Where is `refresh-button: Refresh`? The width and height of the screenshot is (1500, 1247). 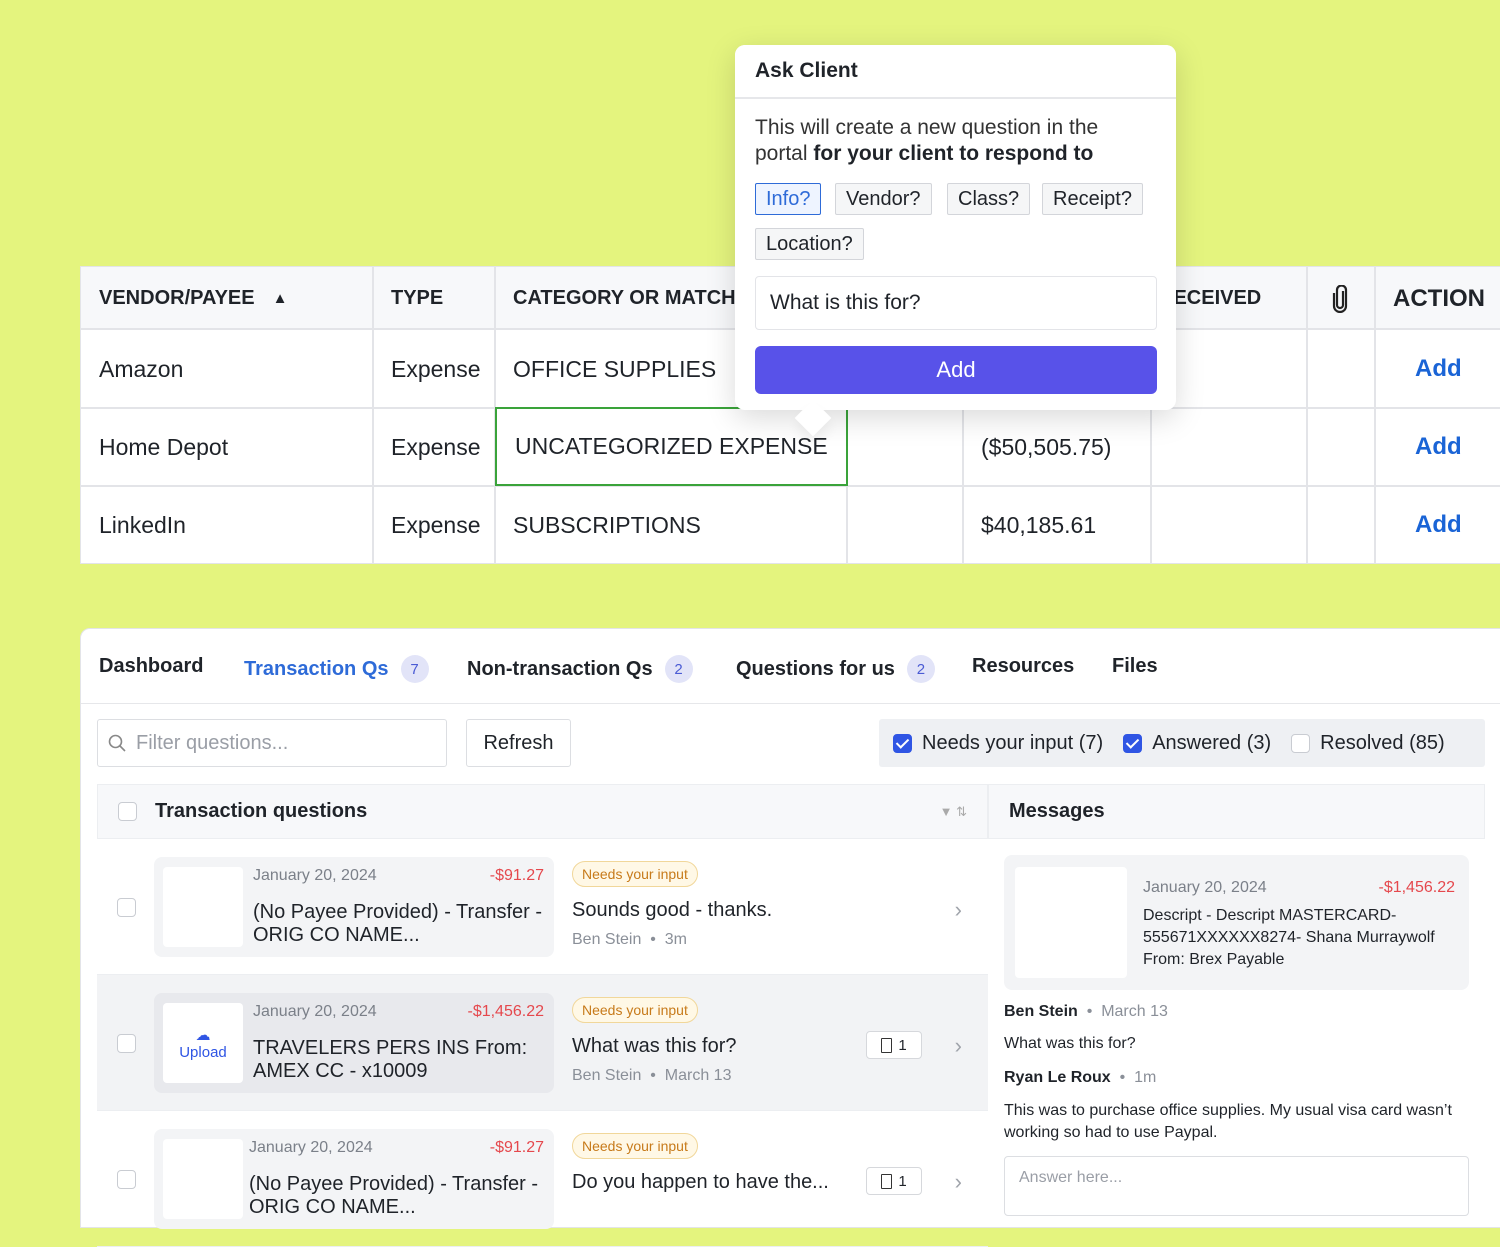 refresh-button: Refresh is located at coordinates (518, 743).